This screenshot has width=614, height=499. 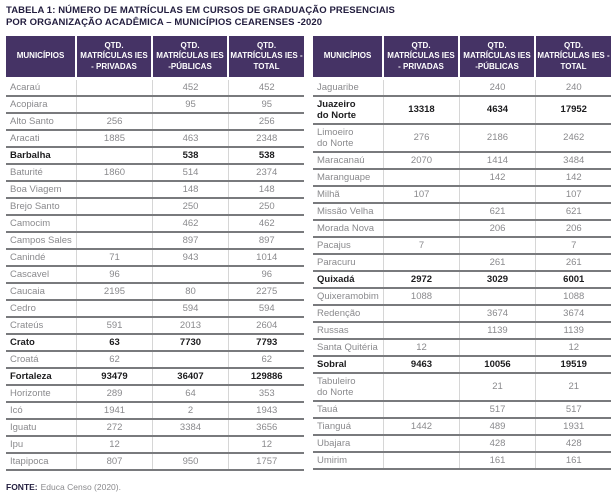 I want to click on table-row: Campos Sales 897 897, so click(x=155, y=240).